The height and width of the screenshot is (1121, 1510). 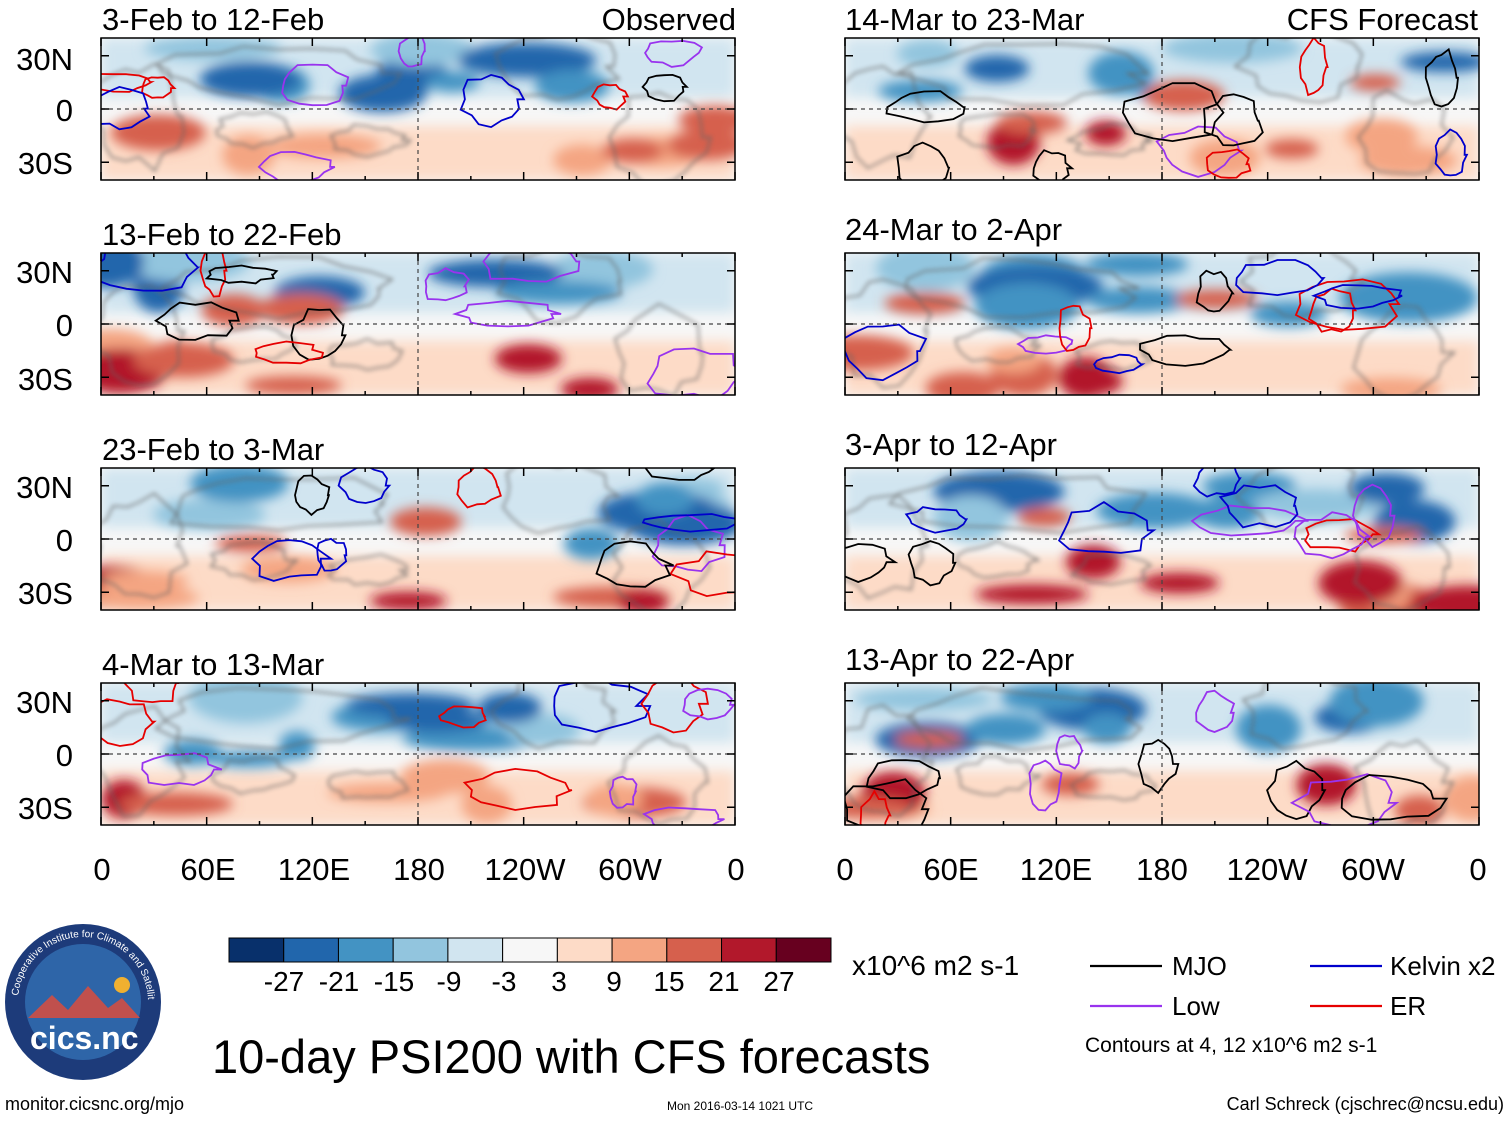 I want to click on lat-label-30n-row4: 30N, so click(x=44, y=702).